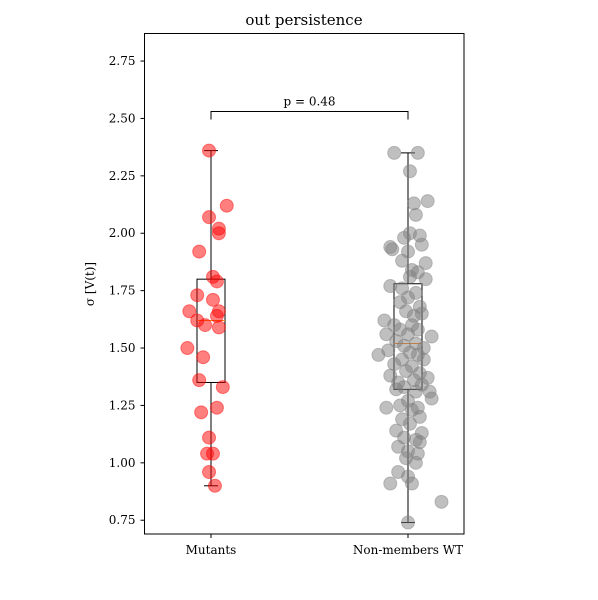  What do you see at coordinates (211, 550) in the screenshot?
I see `x-tick-label: Mutants` at bounding box center [211, 550].